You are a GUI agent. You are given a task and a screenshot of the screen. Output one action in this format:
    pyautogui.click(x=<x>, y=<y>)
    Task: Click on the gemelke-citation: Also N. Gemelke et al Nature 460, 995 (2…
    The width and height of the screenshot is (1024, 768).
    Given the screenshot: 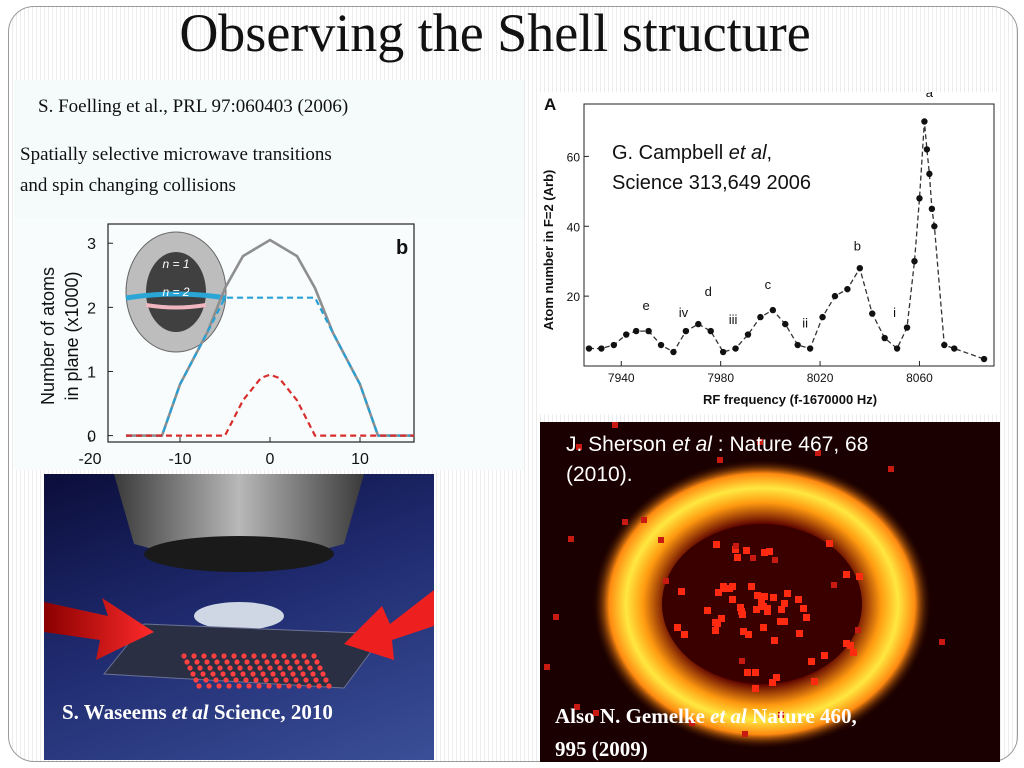 What is the action you would take?
    pyautogui.click(x=706, y=733)
    